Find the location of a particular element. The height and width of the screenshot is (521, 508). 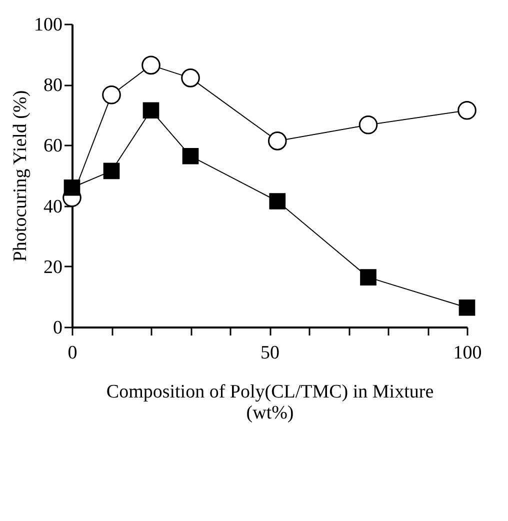

x-axis-title: Composition of Poly(CL/TMC) in Mixture (wt%) is located at coordinates (270, 403).